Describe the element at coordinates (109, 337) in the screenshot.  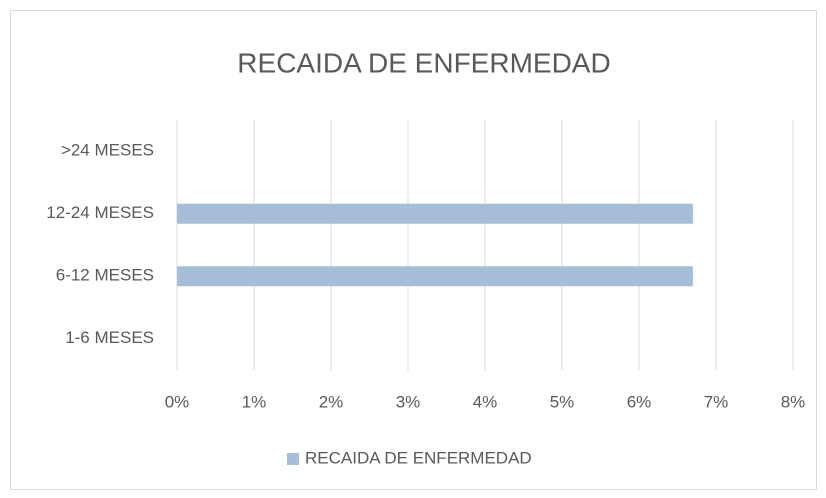
I see `y-tick-label: 1-6 MESES` at that location.